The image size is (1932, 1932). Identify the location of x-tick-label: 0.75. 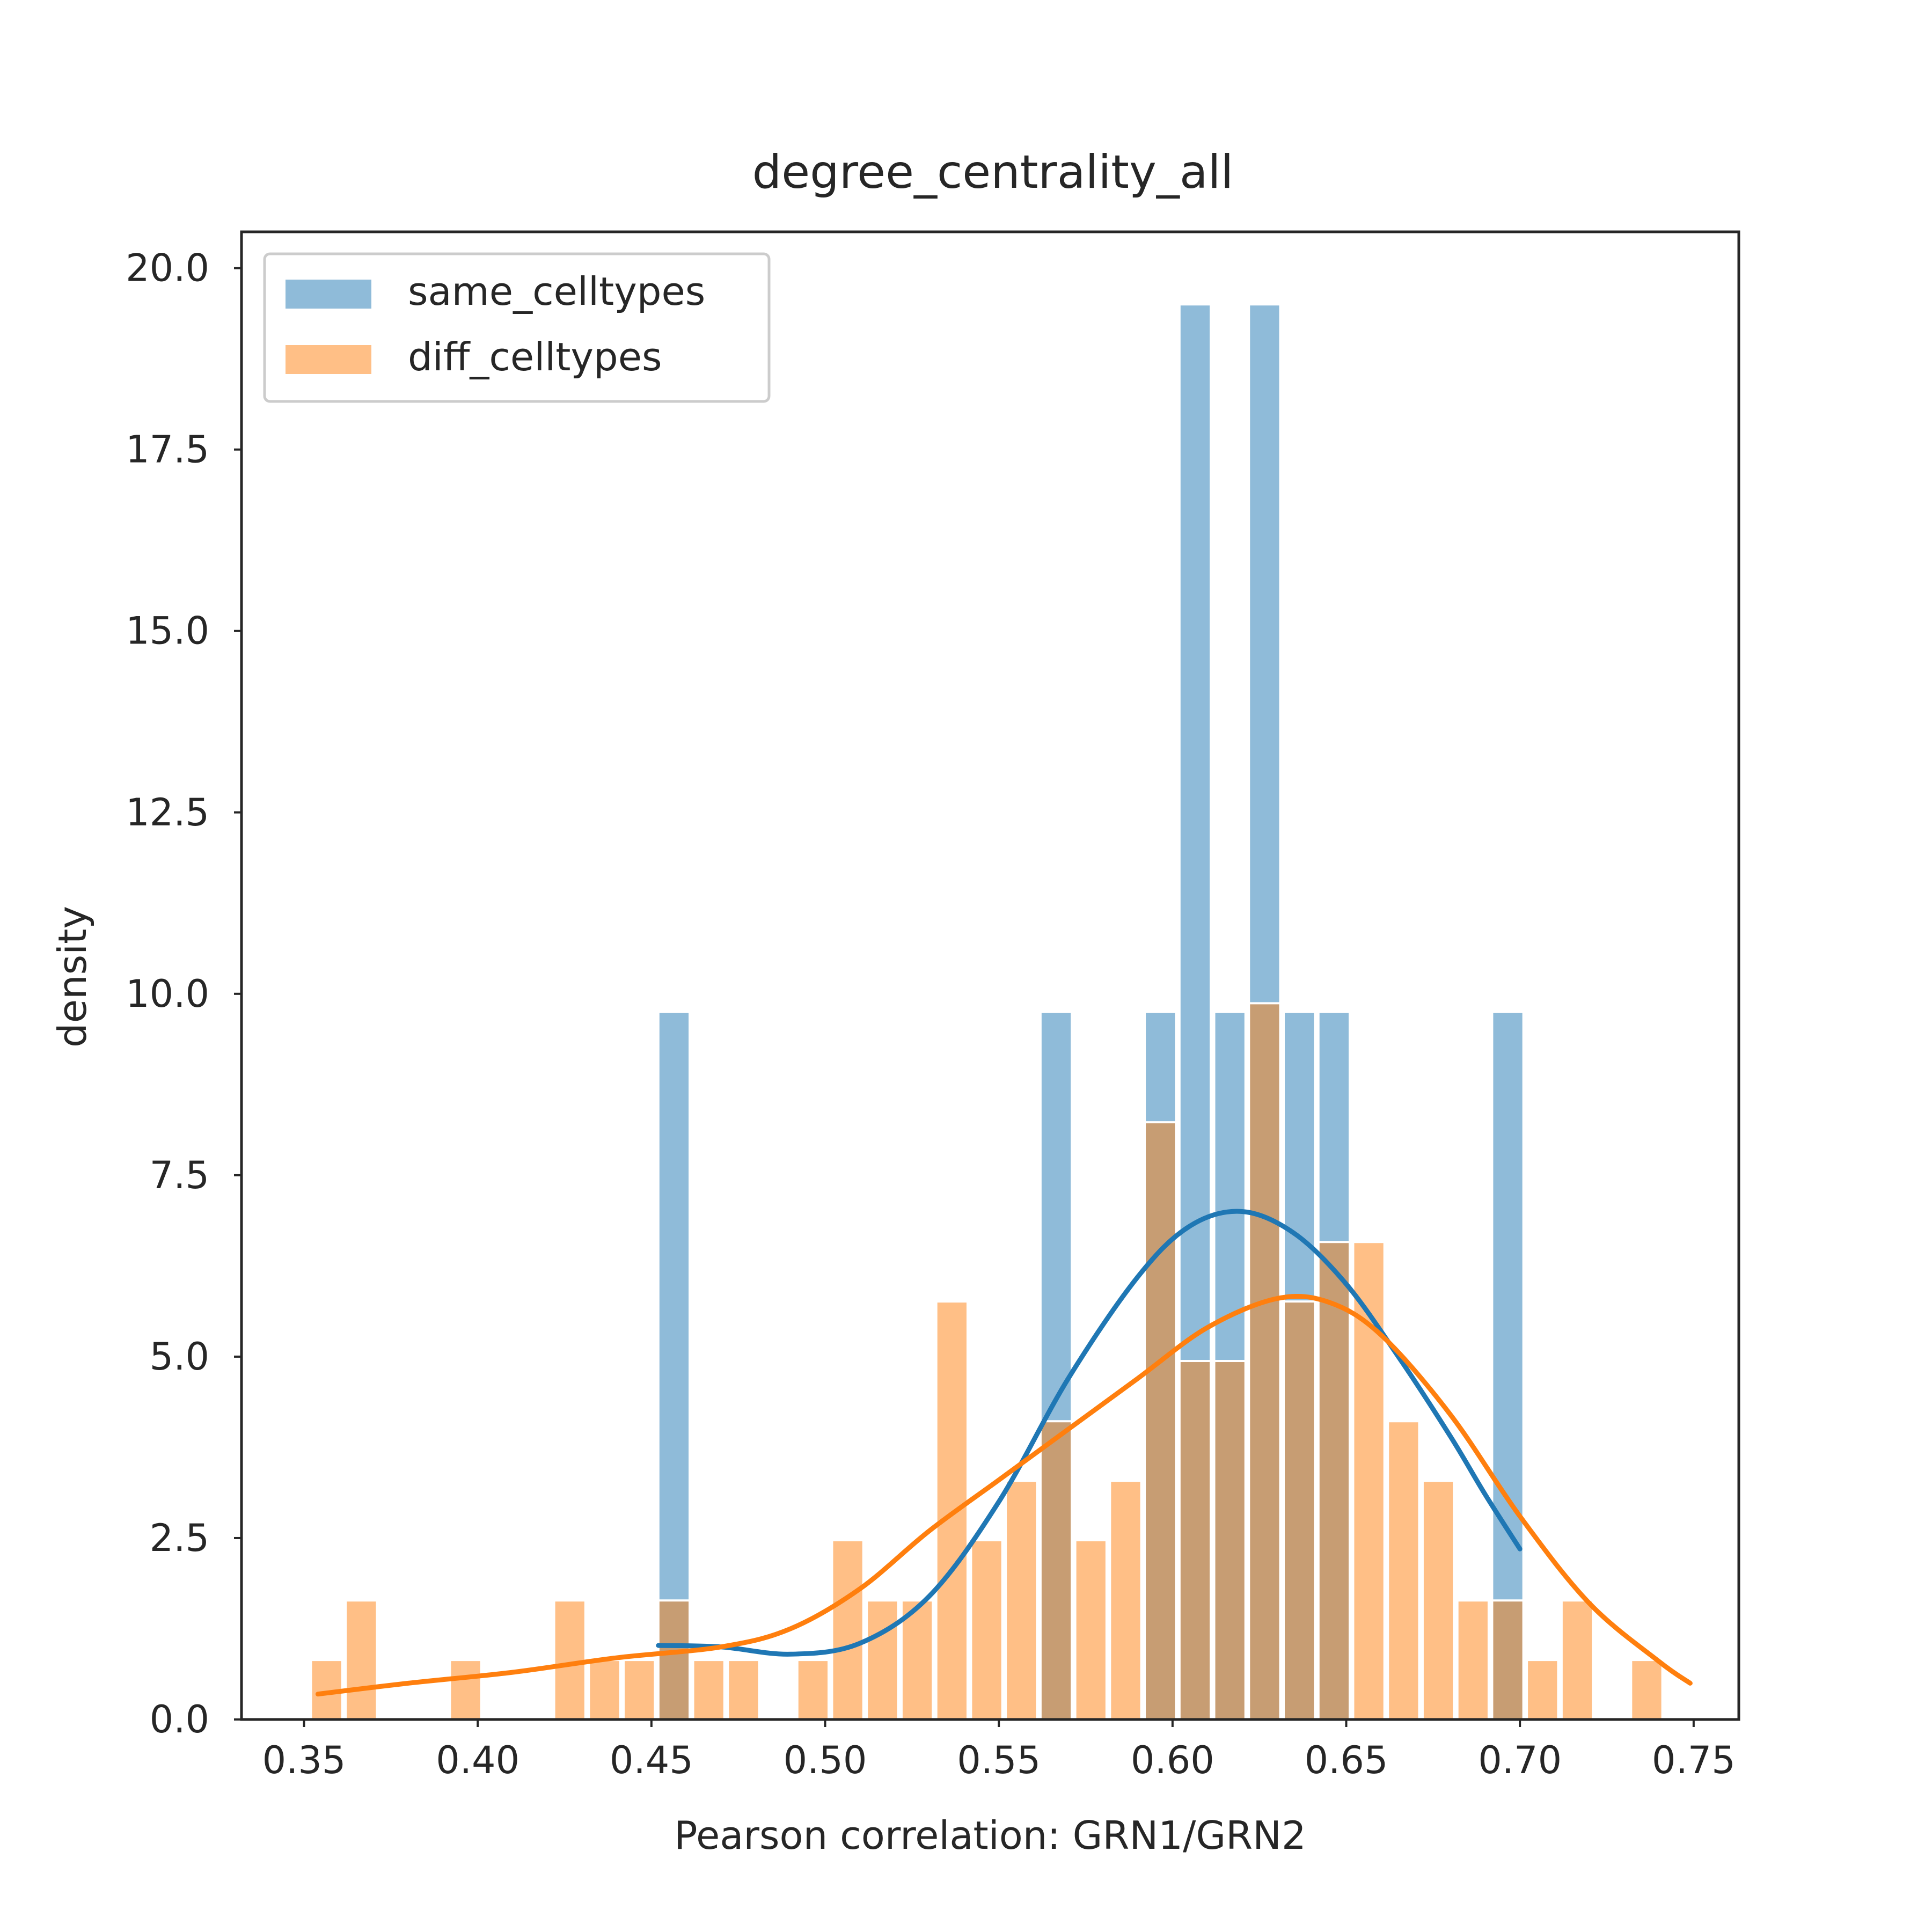
(1694, 1760).